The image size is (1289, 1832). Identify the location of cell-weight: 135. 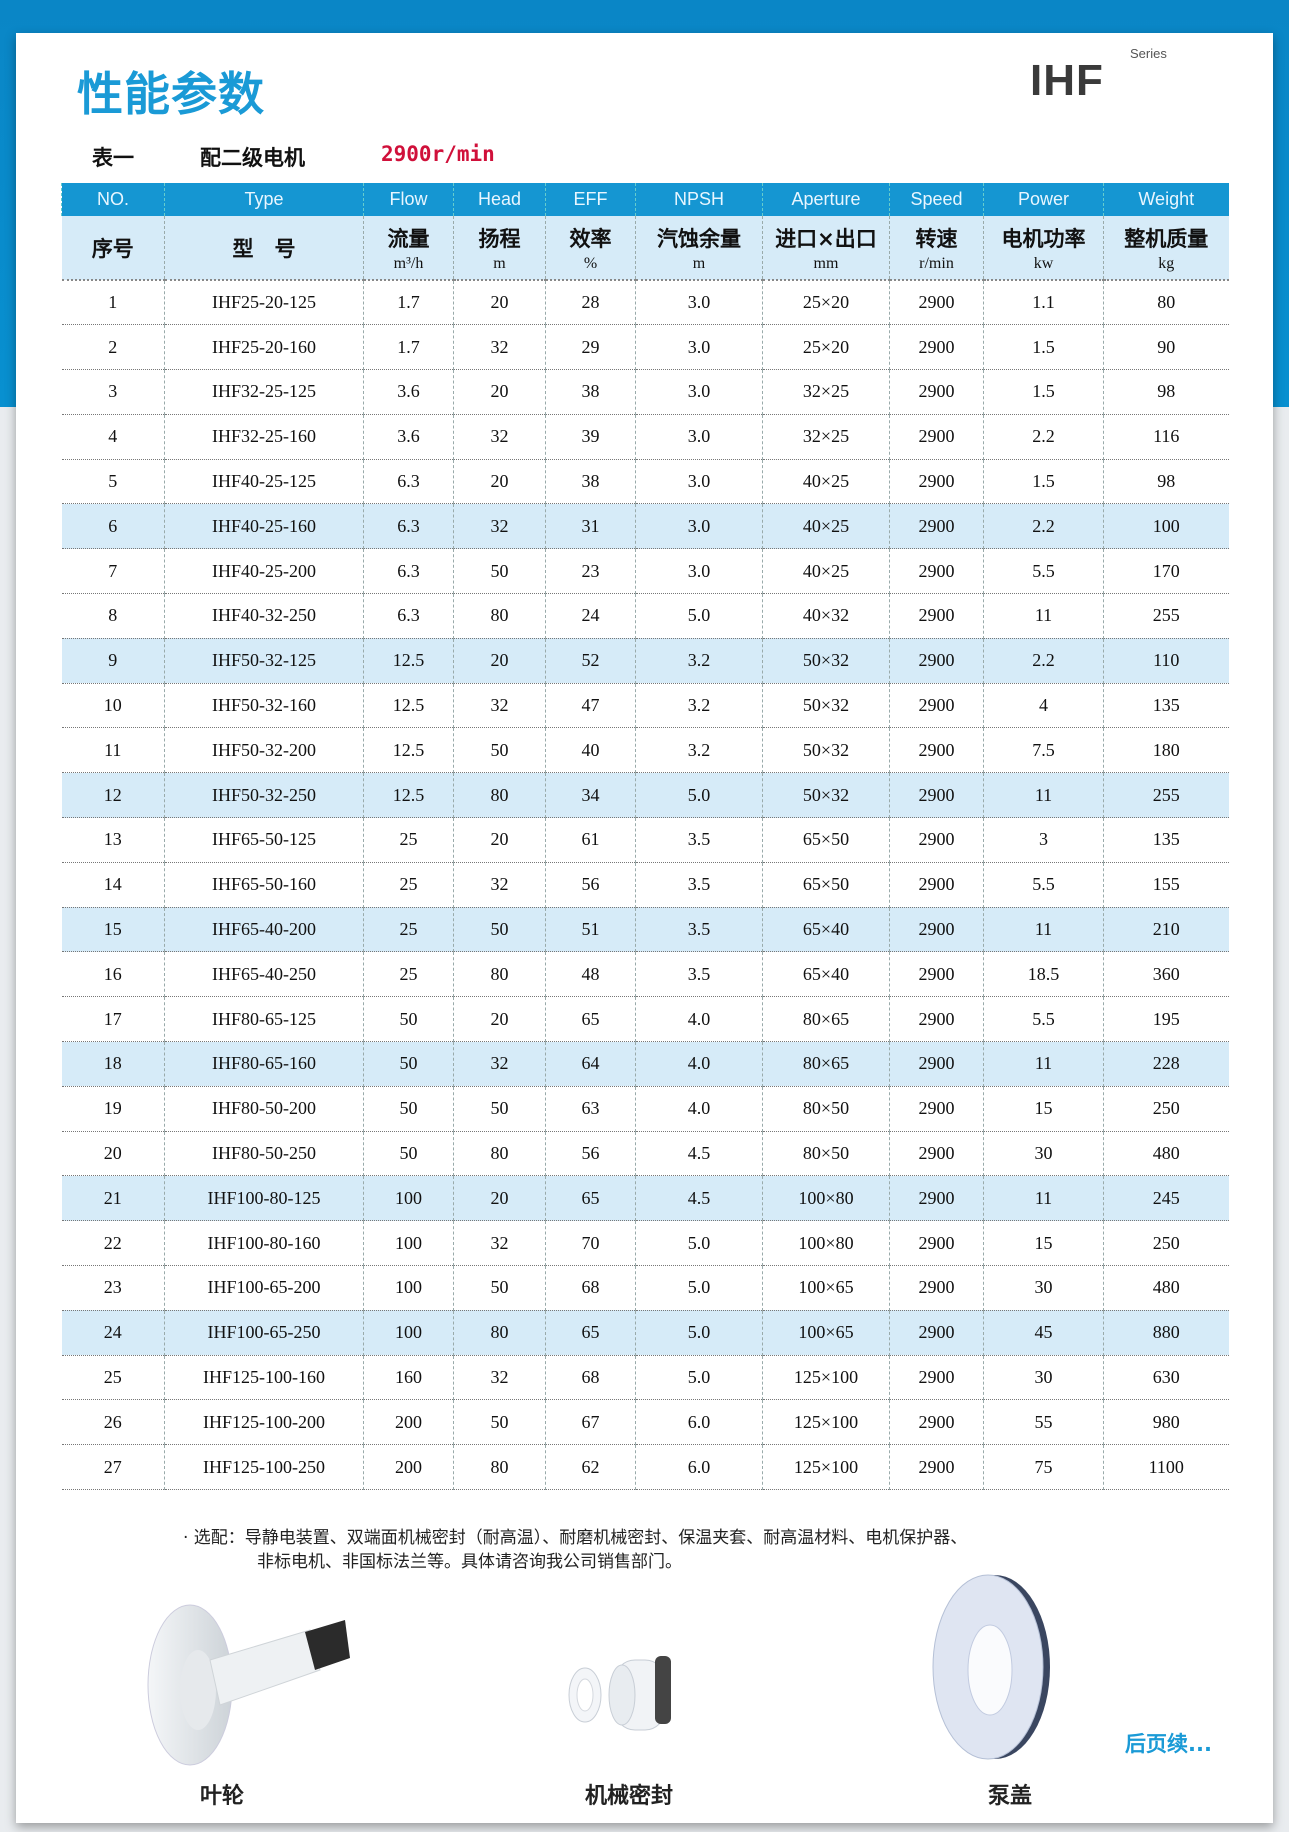
(1166, 706).